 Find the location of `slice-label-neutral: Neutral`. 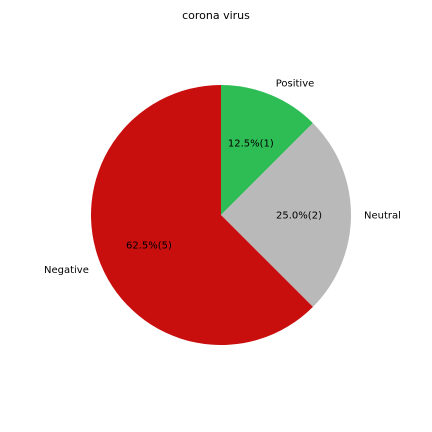

slice-label-neutral: Neutral is located at coordinates (382, 216).